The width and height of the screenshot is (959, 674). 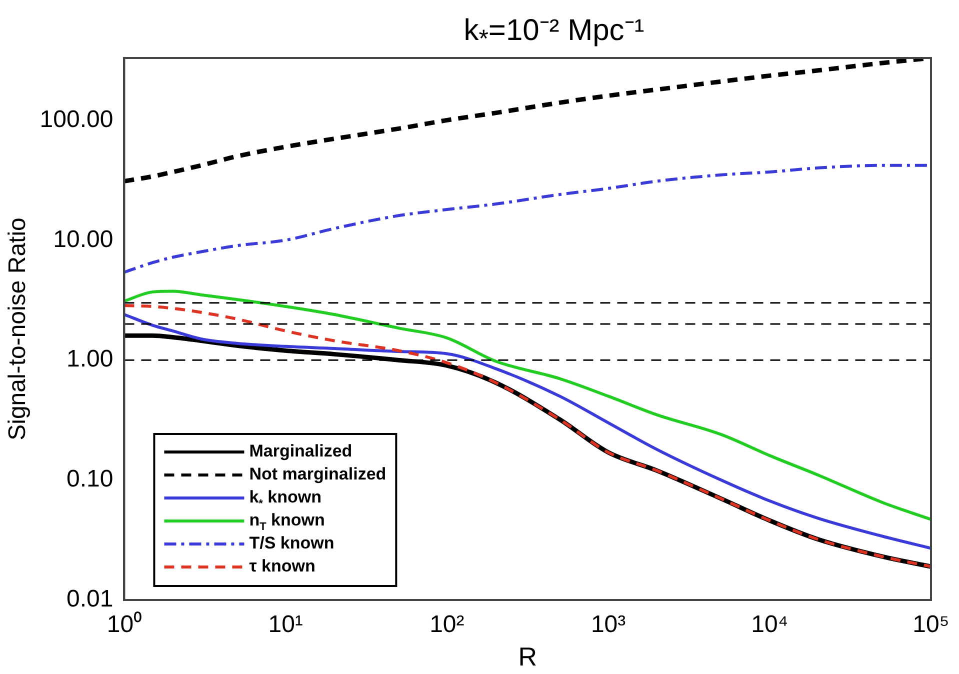 What do you see at coordinates (90, 479) in the screenshot?
I see `y-tick-label: 0.10` at bounding box center [90, 479].